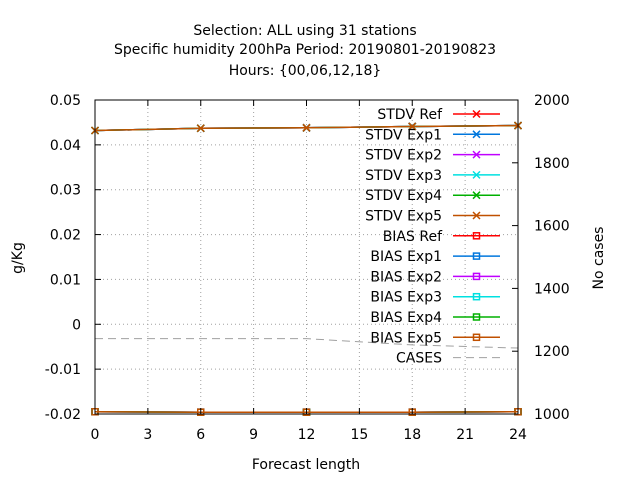 The width and height of the screenshot is (640, 485). Describe the element at coordinates (403, 196) in the screenshot. I see `legend-label: STDV Exp4` at that location.